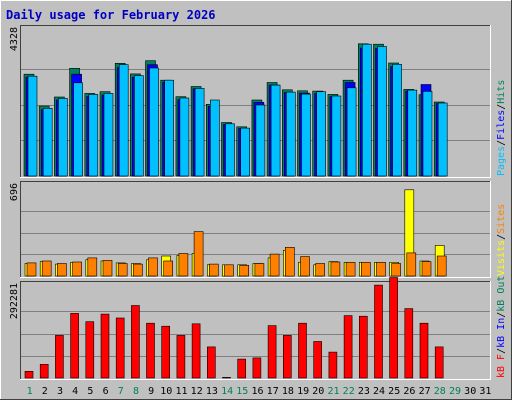  I want to click on day-label-22: 22, so click(349, 391).